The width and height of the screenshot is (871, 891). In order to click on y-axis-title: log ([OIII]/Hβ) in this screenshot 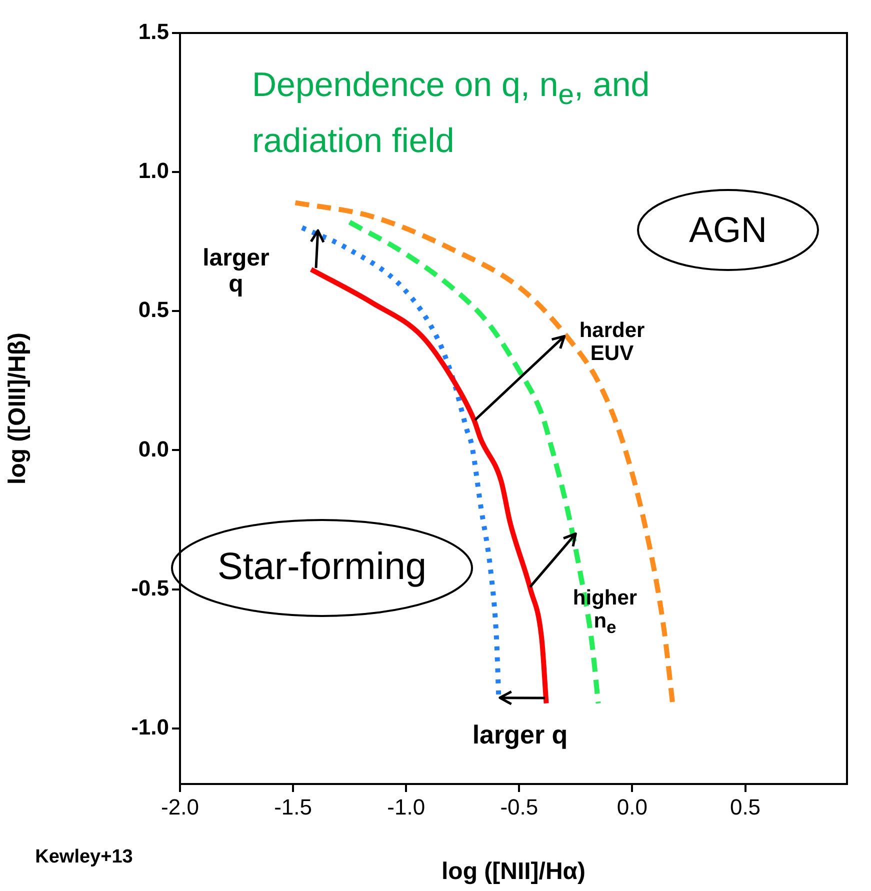, I will do `click(18, 408)`.